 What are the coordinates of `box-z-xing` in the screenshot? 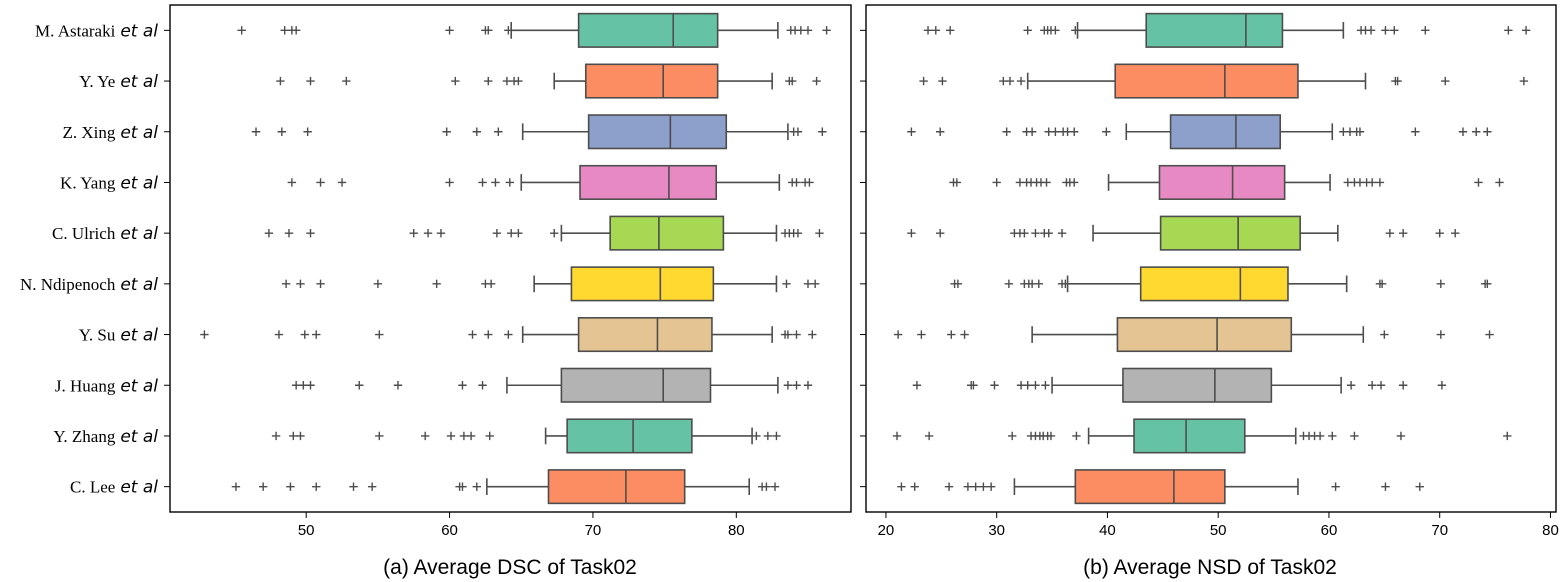 It's located at (1199, 132).